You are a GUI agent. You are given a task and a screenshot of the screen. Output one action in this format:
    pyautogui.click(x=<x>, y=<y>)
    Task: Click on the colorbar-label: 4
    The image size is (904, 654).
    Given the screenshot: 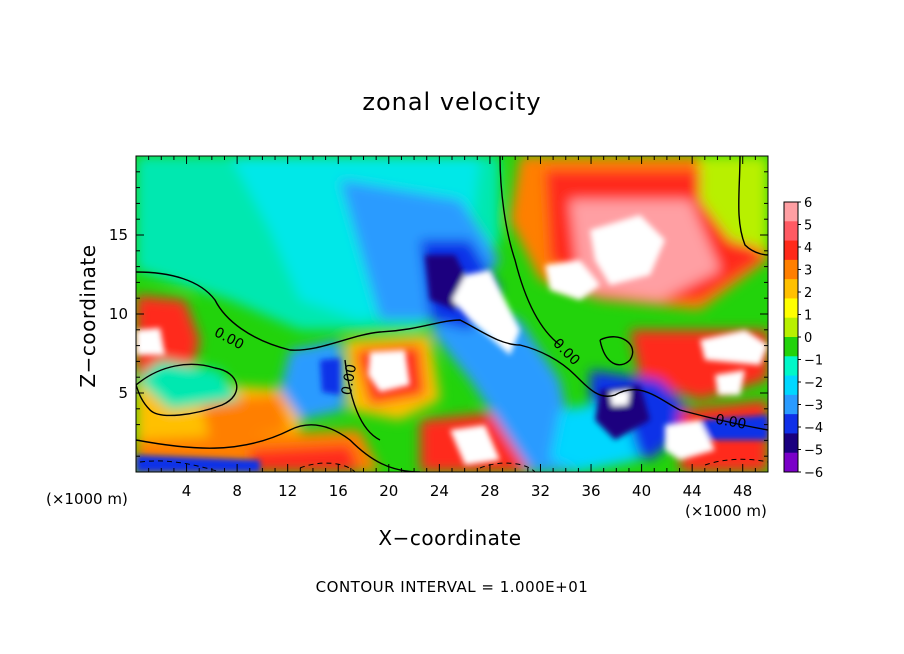 What is the action you would take?
    pyautogui.click(x=808, y=248)
    